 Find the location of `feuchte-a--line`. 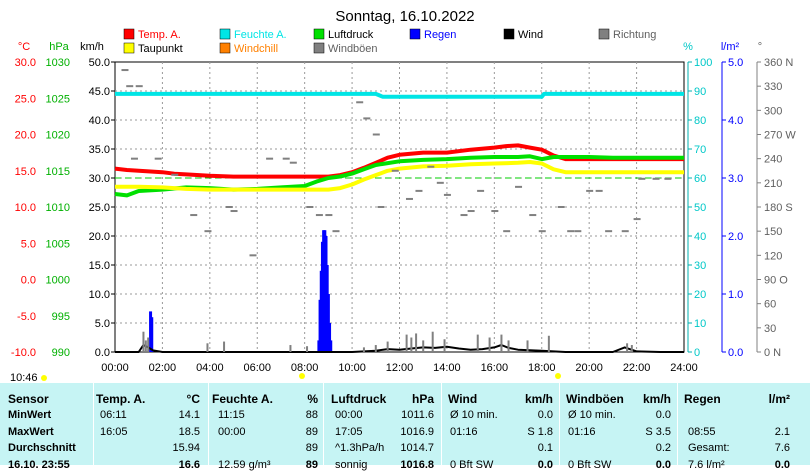

feuchte-a--line is located at coordinates (399, 95).